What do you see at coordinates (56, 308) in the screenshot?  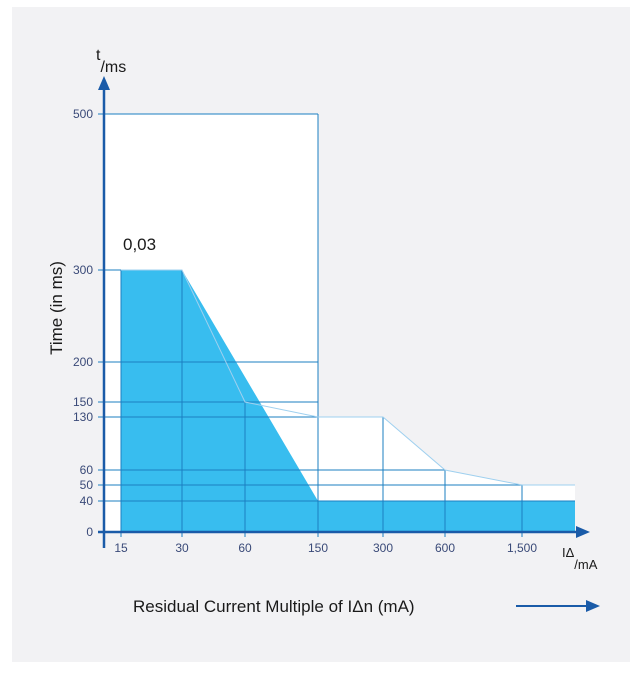 I see `y-axis-title: Time (in ms)` at bounding box center [56, 308].